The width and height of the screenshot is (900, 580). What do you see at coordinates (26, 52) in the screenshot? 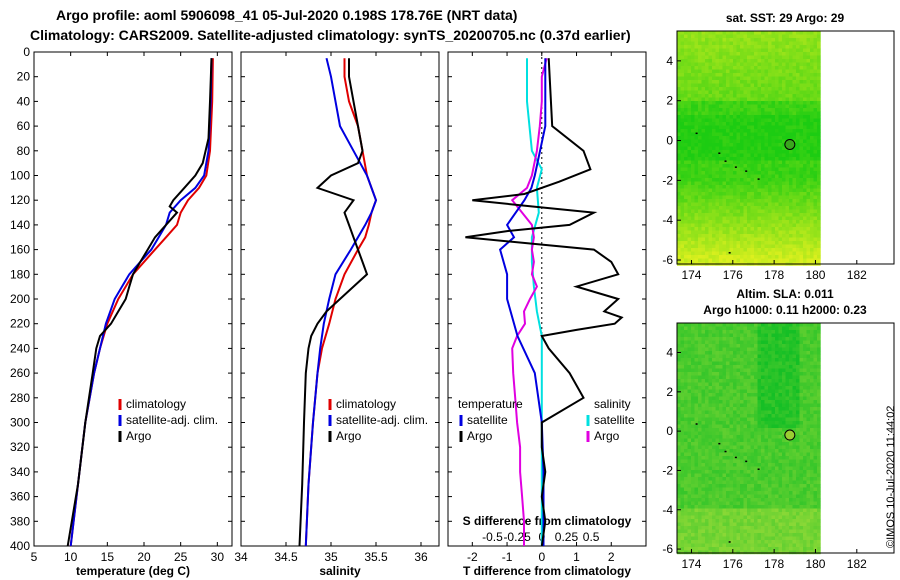
I see `y-tick-label: 0` at bounding box center [26, 52].